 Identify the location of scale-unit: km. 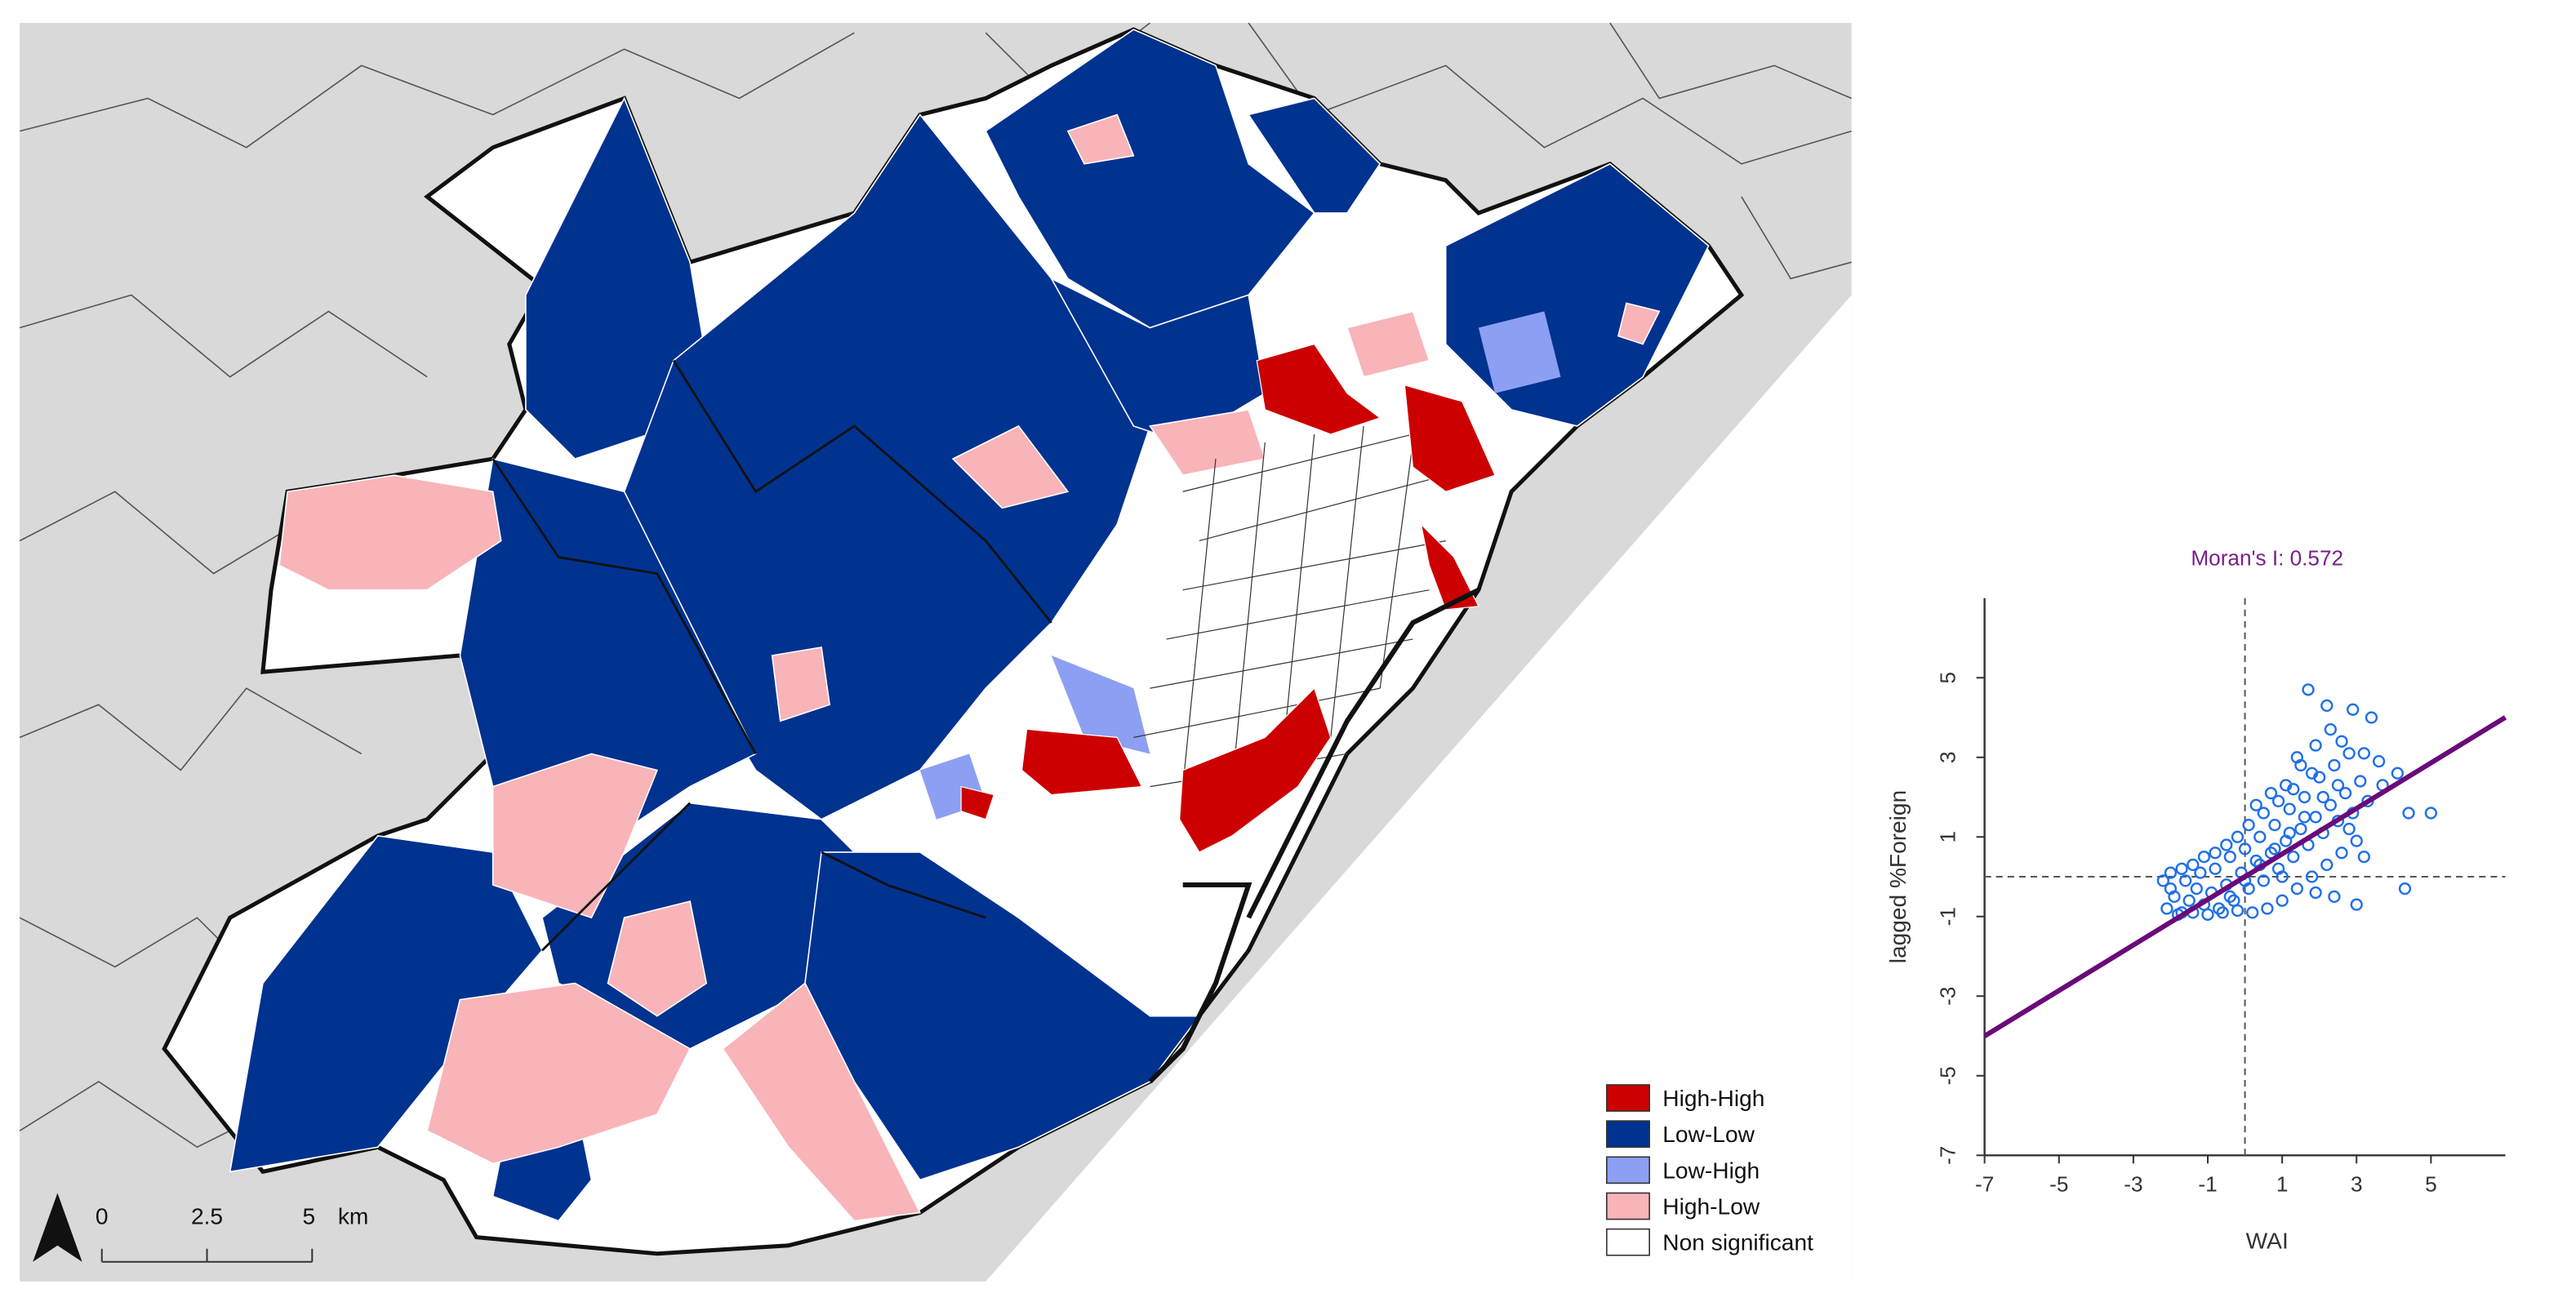
(353, 1217).